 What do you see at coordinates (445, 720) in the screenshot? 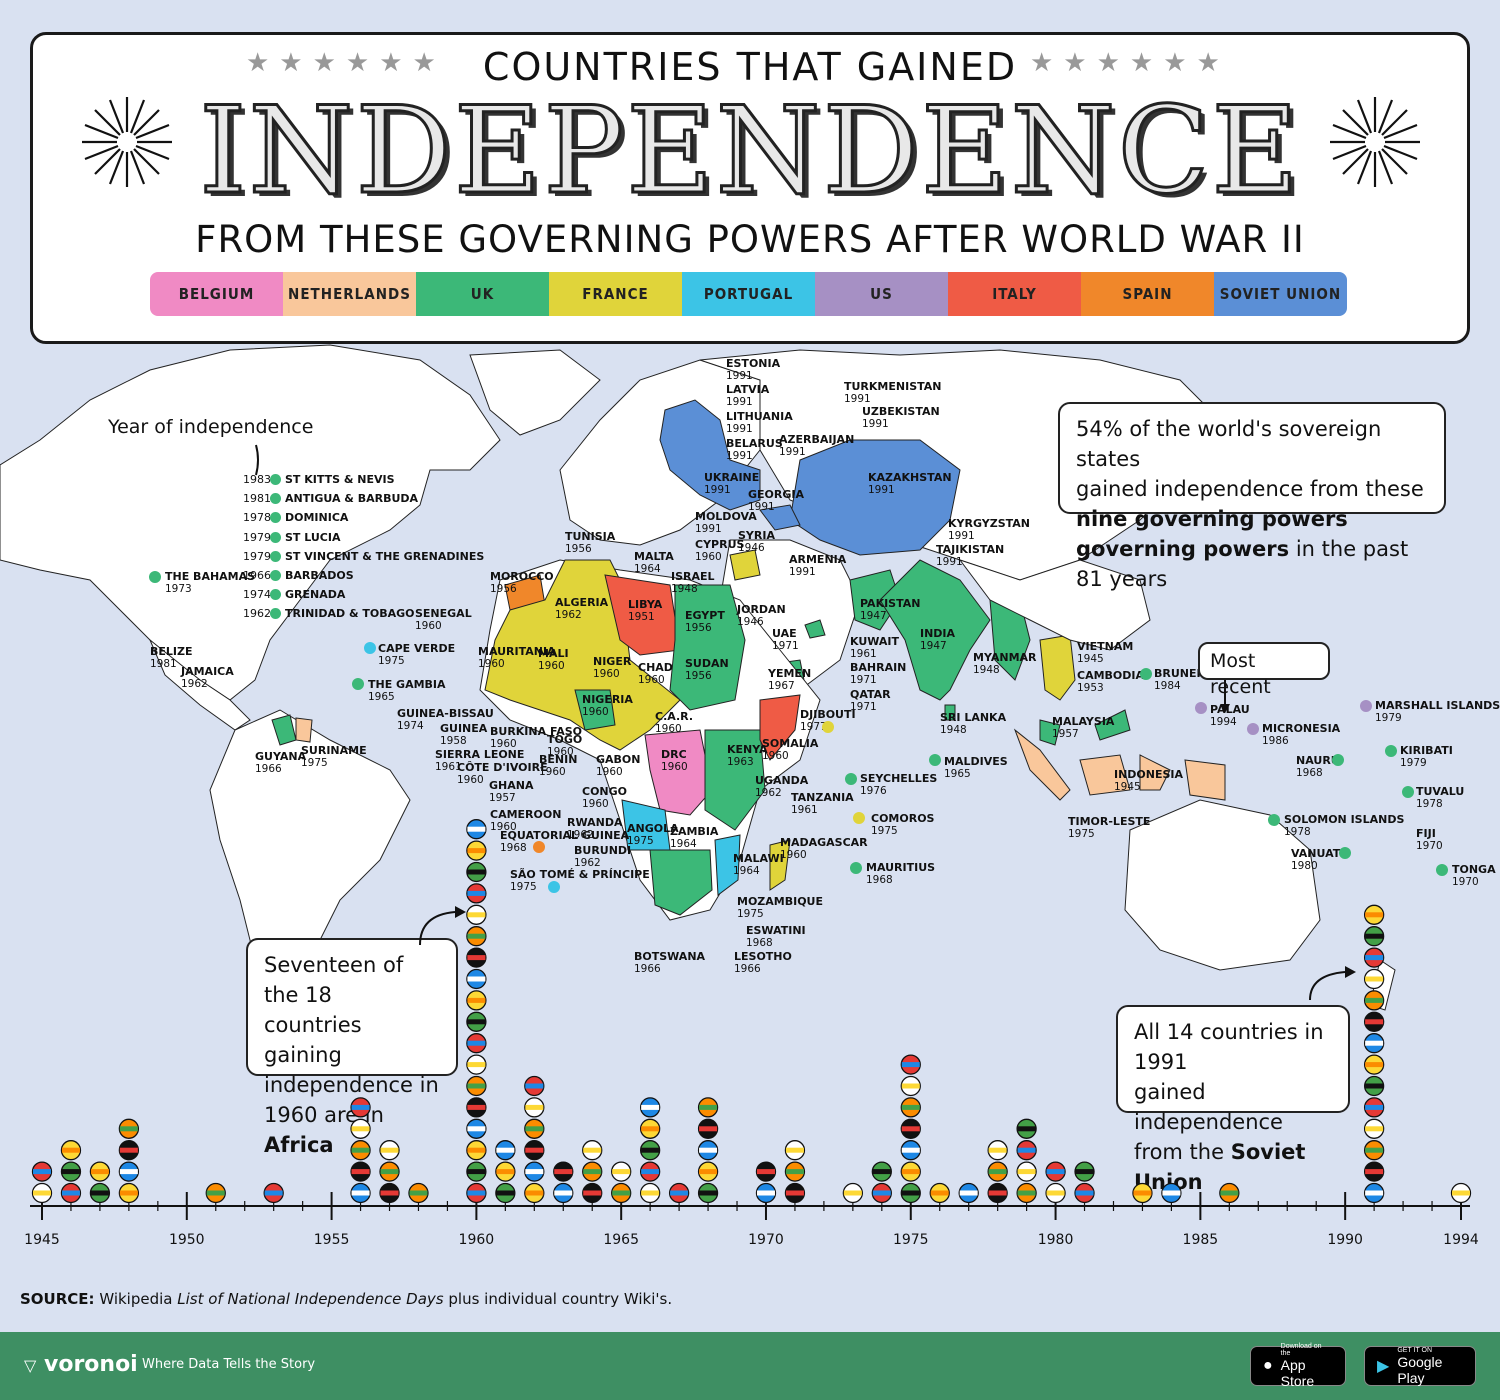
I see `country-label-guinea-bissau: GUINEA-BISSAU 1974` at bounding box center [445, 720].